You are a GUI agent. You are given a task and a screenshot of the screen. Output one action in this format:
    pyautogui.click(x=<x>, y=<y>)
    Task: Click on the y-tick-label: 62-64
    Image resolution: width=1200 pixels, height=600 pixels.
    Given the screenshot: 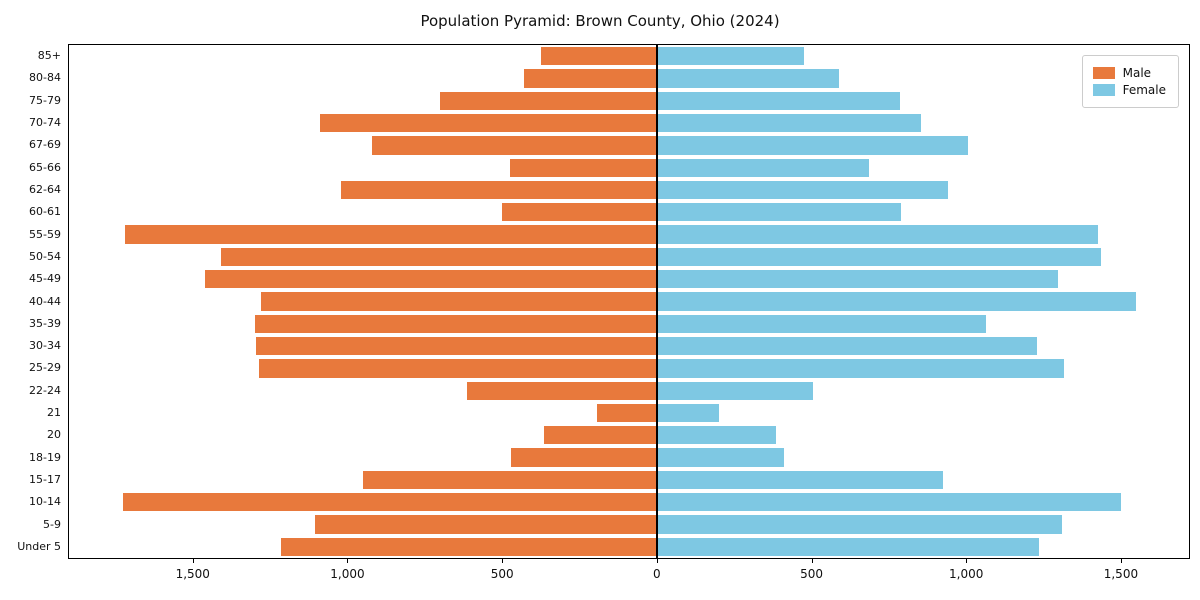 What is the action you would take?
    pyautogui.click(x=45, y=189)
    